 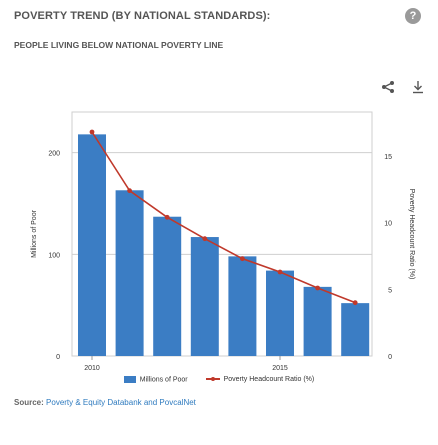 I want to click on x-tick-label: 2010, so click(x=92, y=368).